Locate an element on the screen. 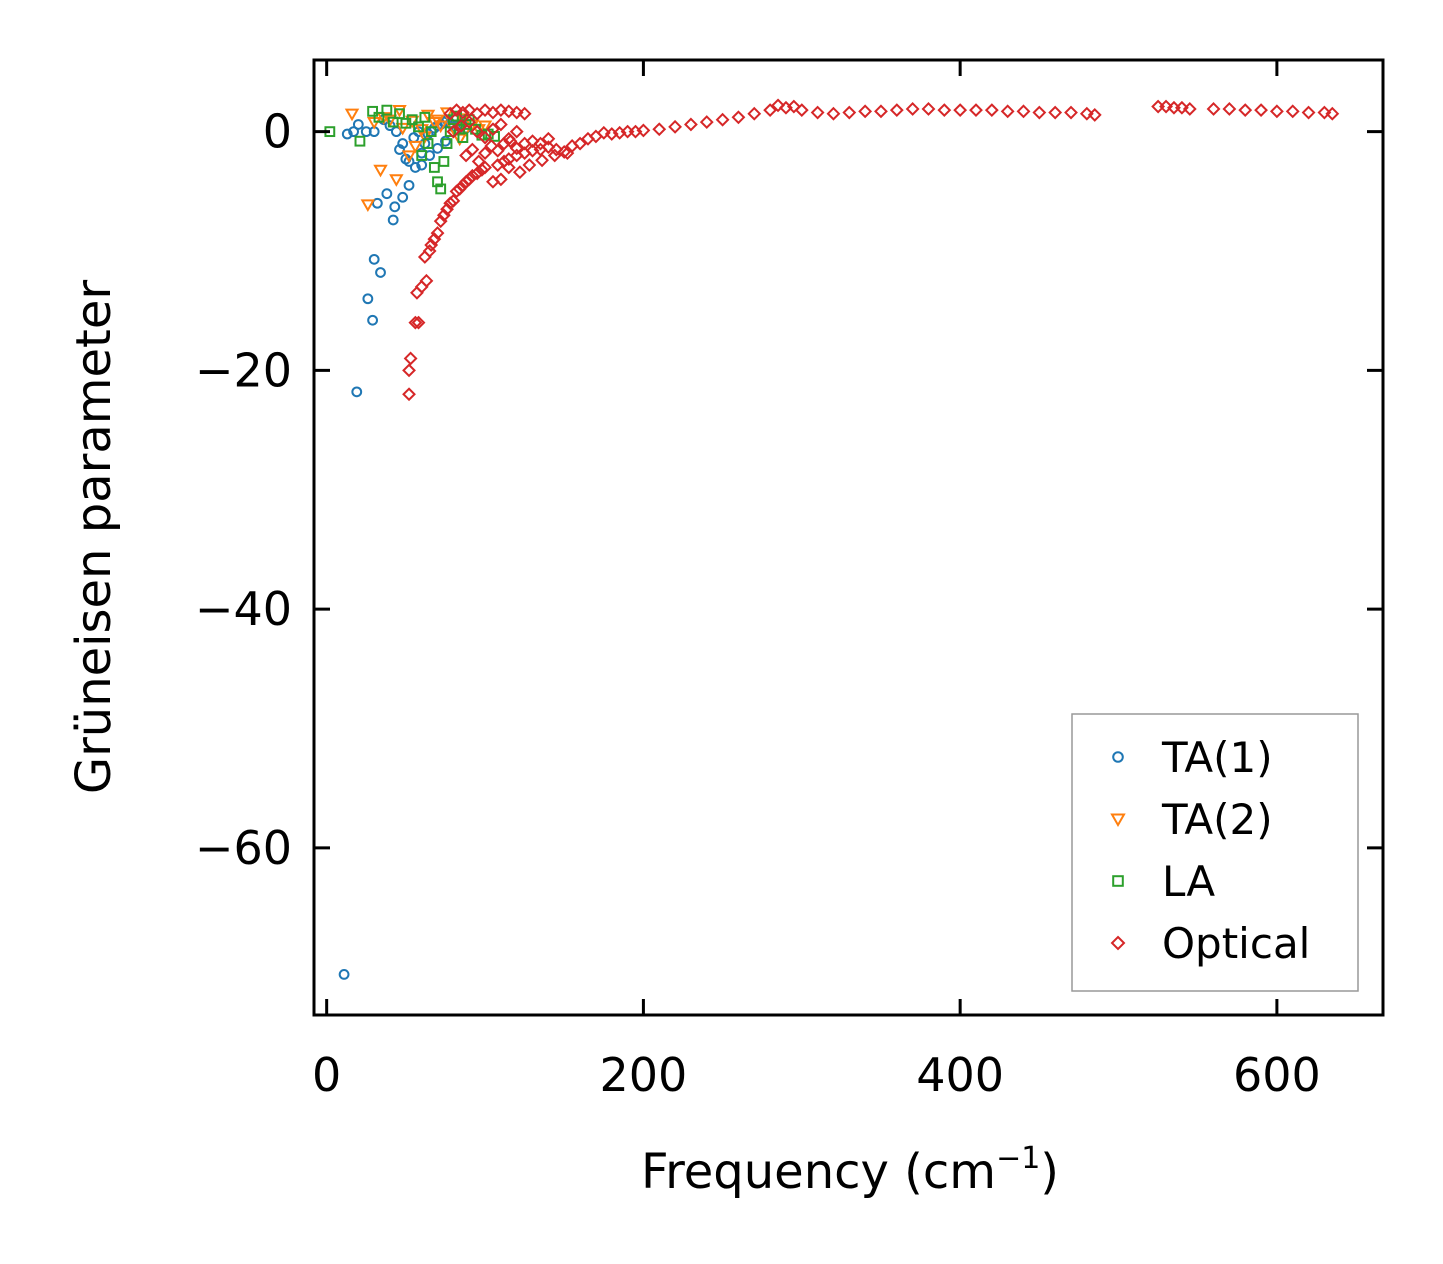 The image size is (1443, 1264). y-tick-label: −20 is located at coordinates (243, 370).